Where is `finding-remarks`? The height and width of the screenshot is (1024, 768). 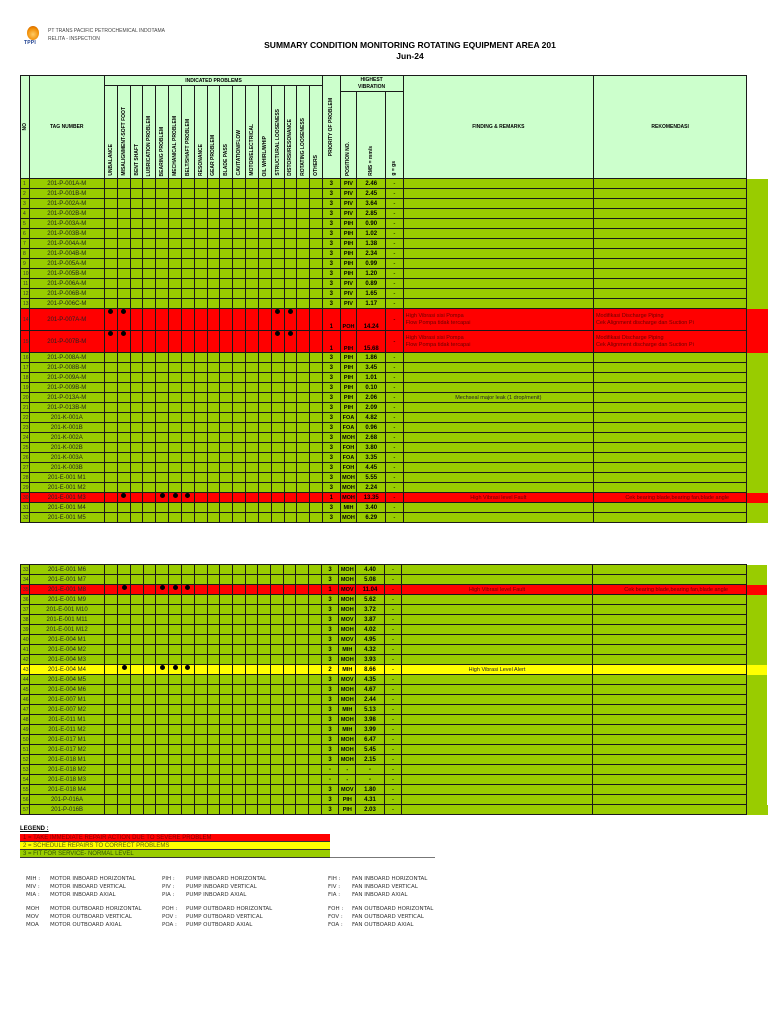
finding-remarks is located at coordinates (497, 579).